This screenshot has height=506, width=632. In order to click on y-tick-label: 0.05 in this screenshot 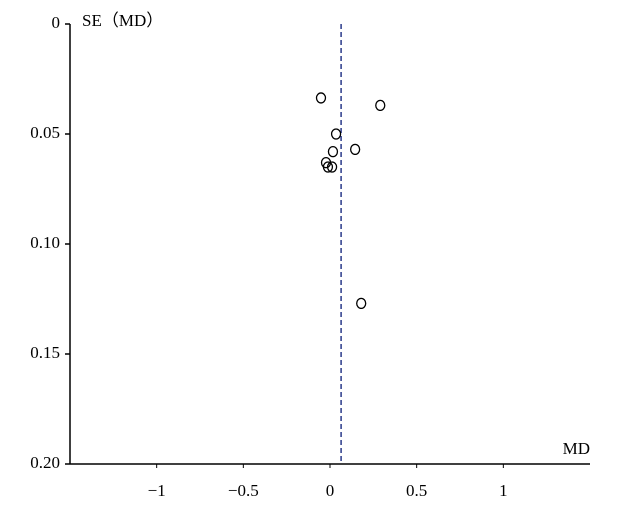, I will do `click(45, 132)`.